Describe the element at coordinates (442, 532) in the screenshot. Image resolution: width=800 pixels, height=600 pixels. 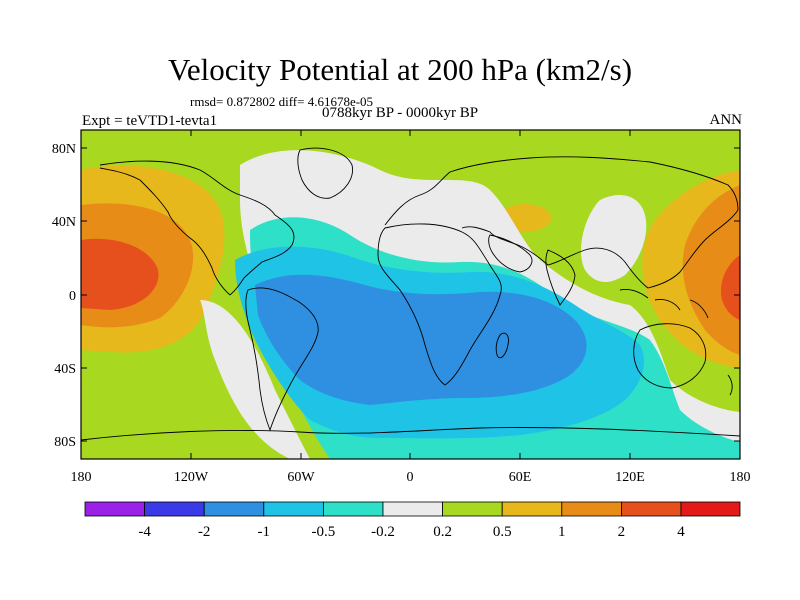
I see `colorbar-label: 0.2` at that location.